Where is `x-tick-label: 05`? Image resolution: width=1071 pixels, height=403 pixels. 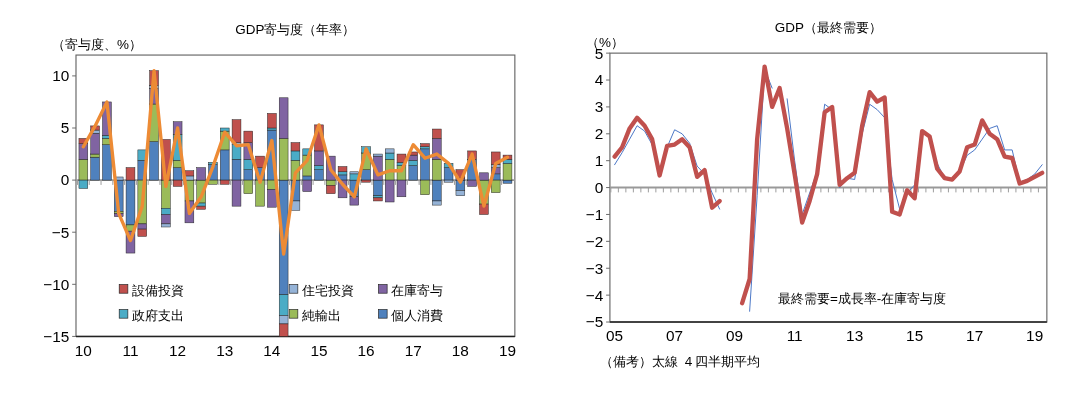 x-tick-label: 05 is located at coordinates (615, 336).